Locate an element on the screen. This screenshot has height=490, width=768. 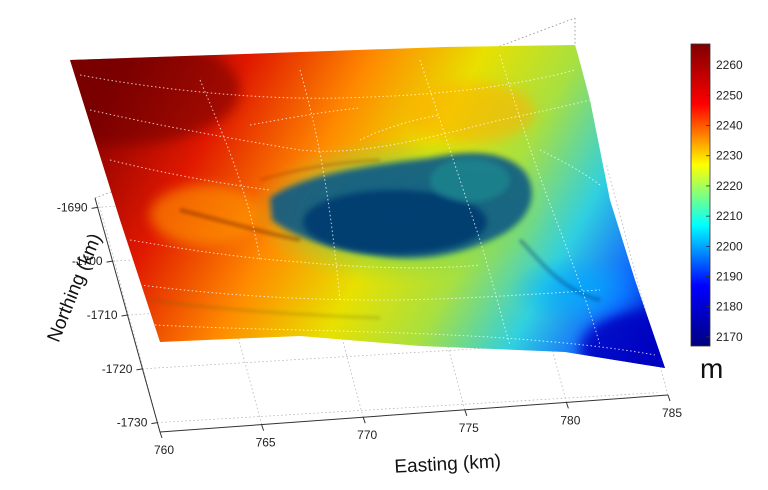
x-tick-label: 785 is located at coordinates (672, 413).